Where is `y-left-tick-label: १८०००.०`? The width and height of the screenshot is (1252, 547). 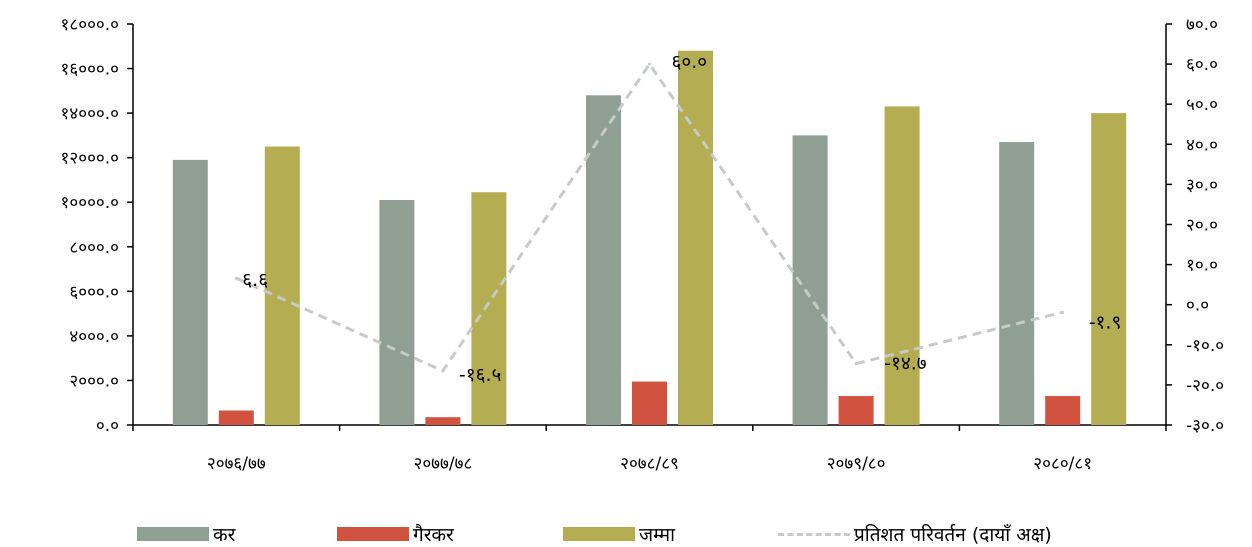 y-left-tick-label: १८०००.० is located at coordinates (90, 25).